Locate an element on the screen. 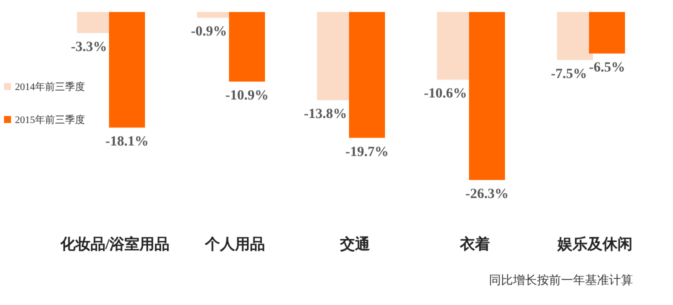 The width and height of the screenshot is (673, 305). data-label: -13.8% is located at coordinates (325, 114).